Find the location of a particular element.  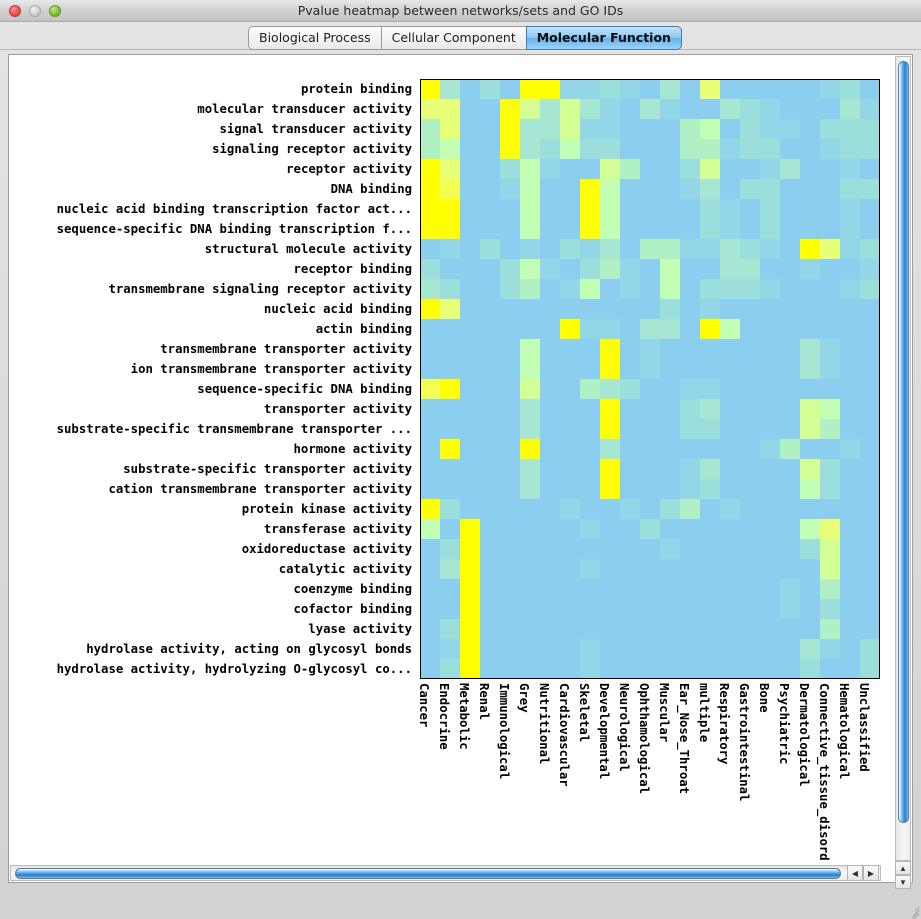

minimize-icon is located at coordinates (35, 11).